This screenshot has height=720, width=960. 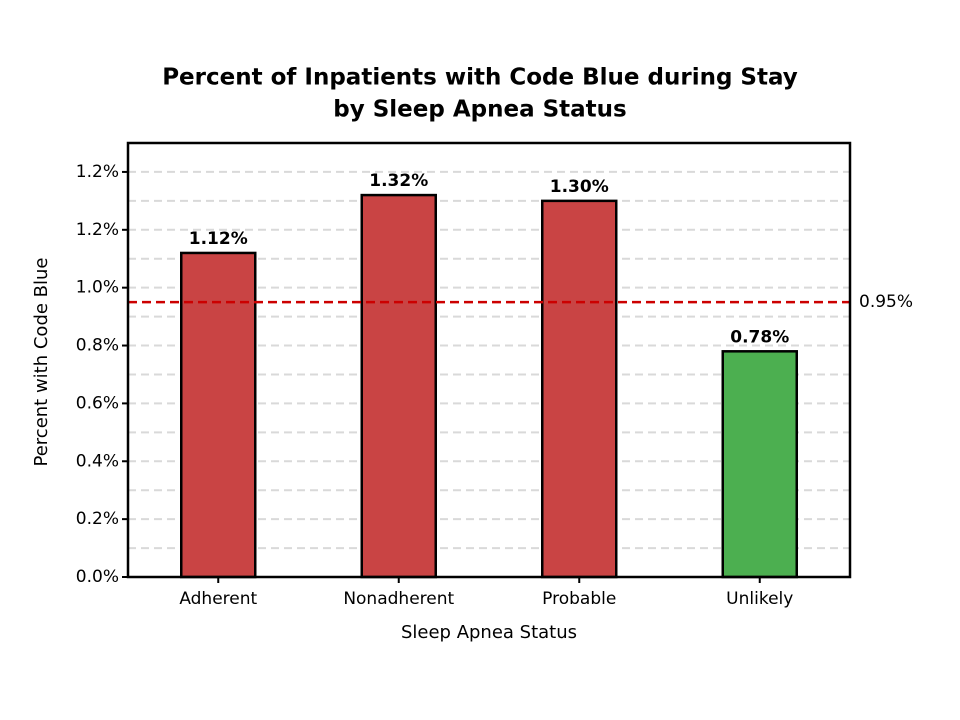 What do you see at coordinates (398, 599) in the screenshot?
I see `x-tick-label: Nonadherent` at bounding box center [398, 599].